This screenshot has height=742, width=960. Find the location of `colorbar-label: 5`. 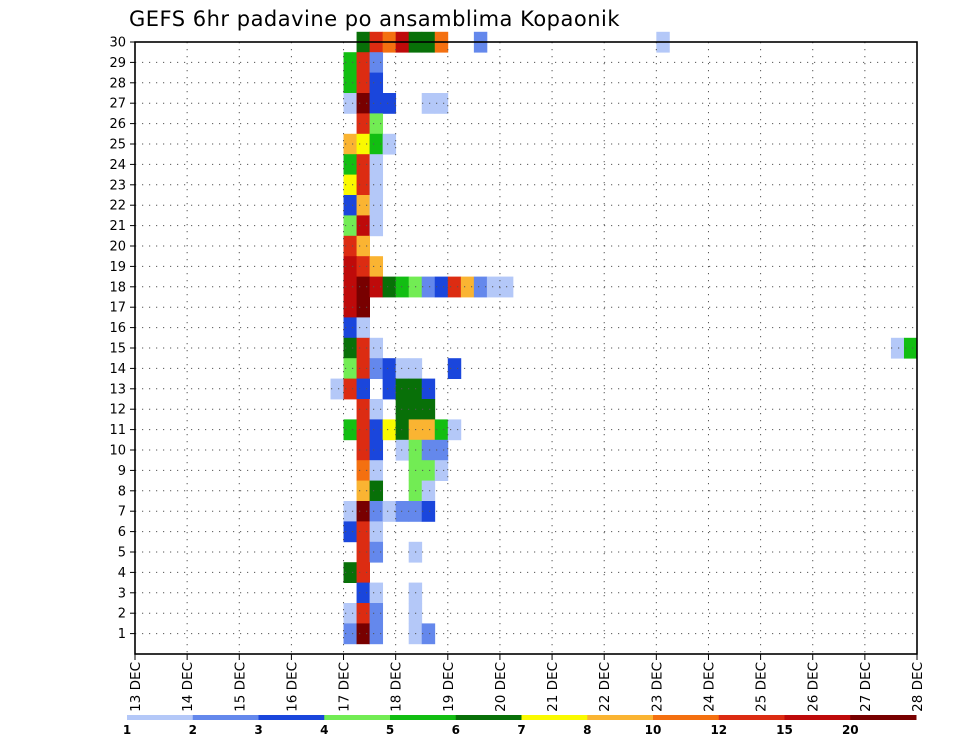

colorbar-label: 5 is located at coordinates (390, 730).